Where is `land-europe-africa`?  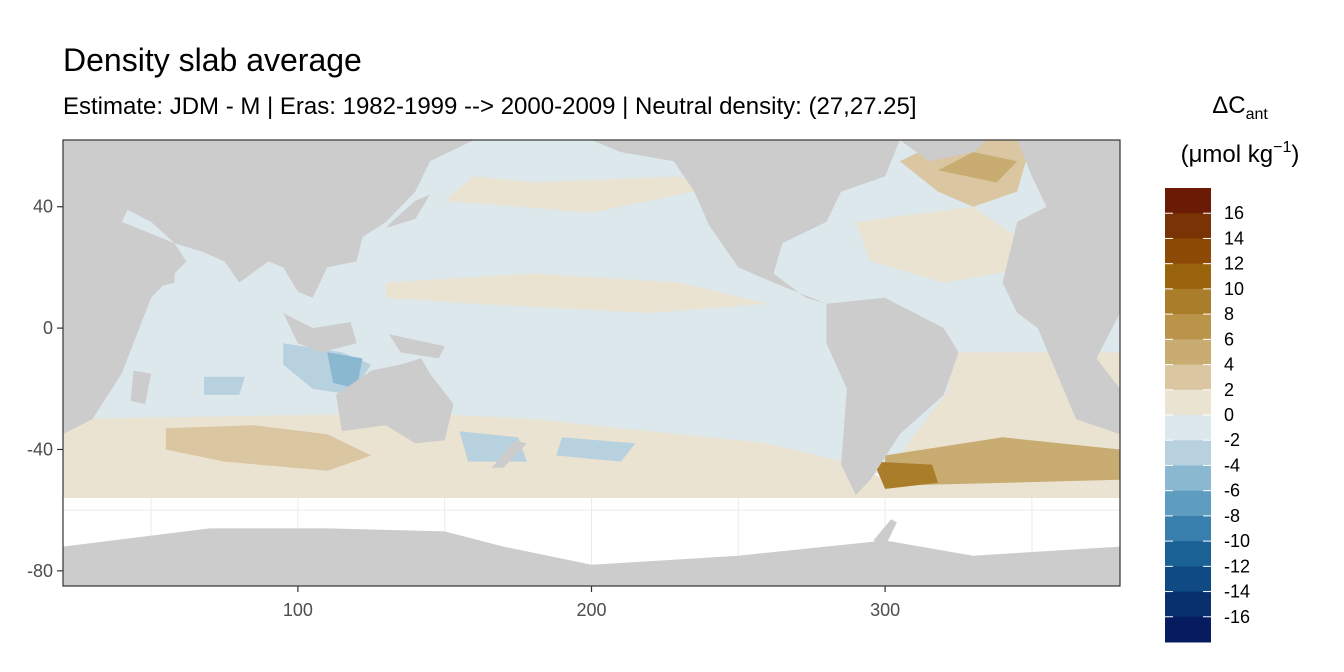
land-europe-africa is located at coordinates (1061, 287).